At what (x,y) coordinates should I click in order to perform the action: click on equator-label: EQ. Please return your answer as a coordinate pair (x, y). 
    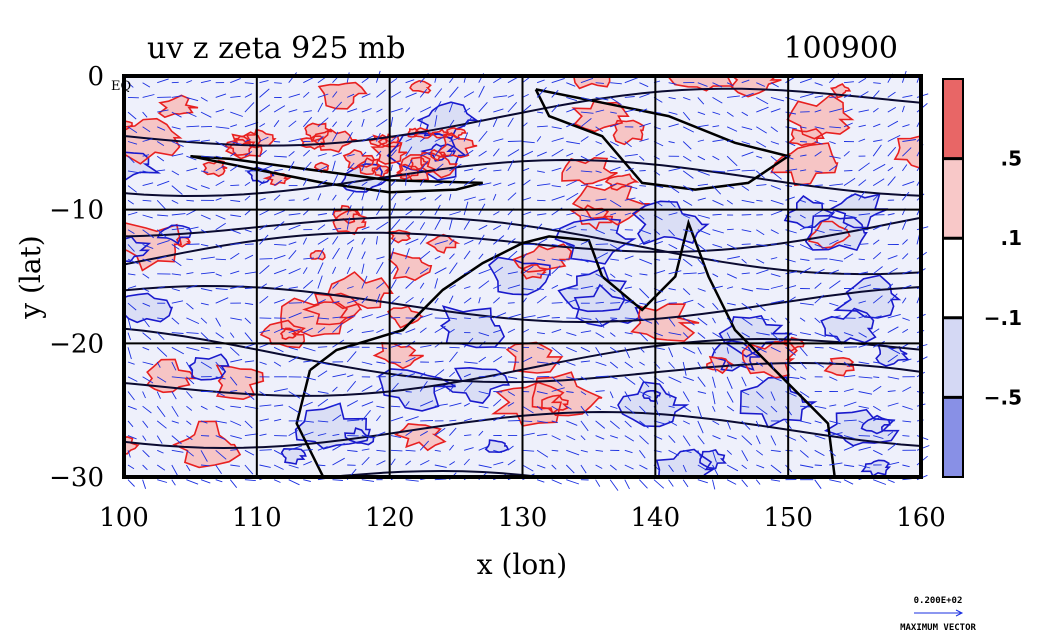
    Looking at the image, I should click on (121, 86).